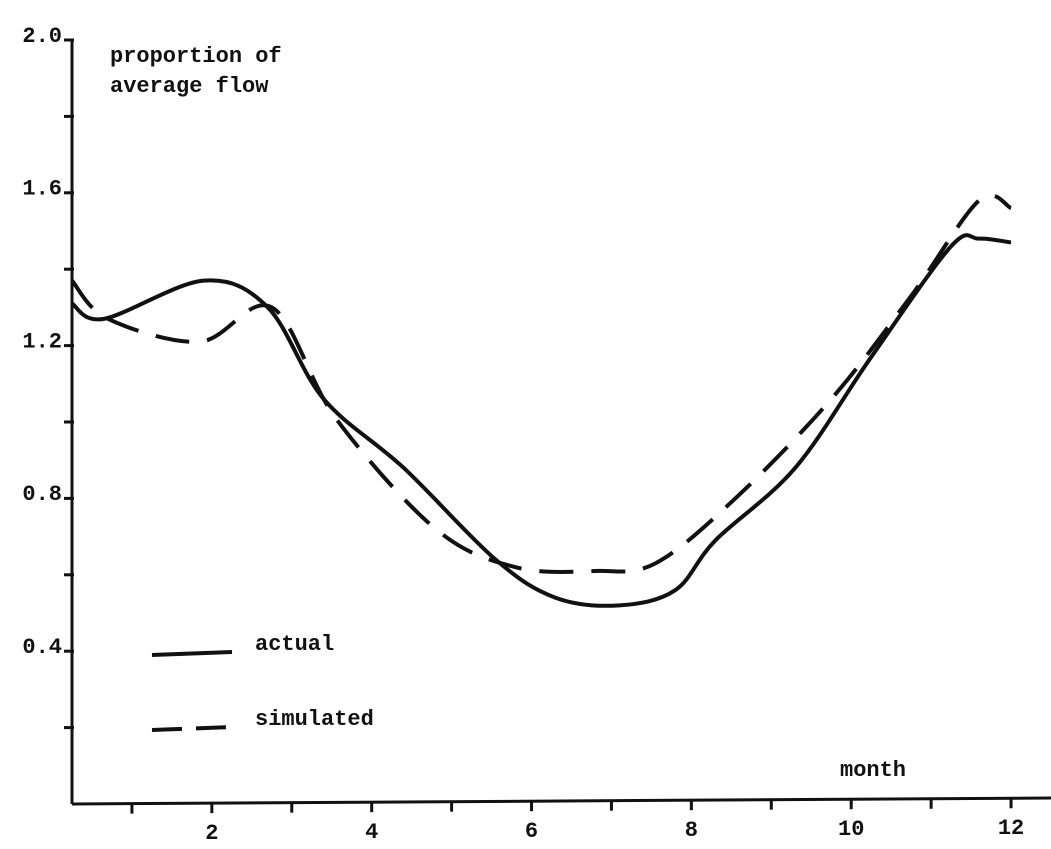 The height and width of the screenshot is (849, 1051). What do you see at coordinates (691, 830) in the screenshot?
I see `x-tick-label: 8` at bounding box center [691, 830].